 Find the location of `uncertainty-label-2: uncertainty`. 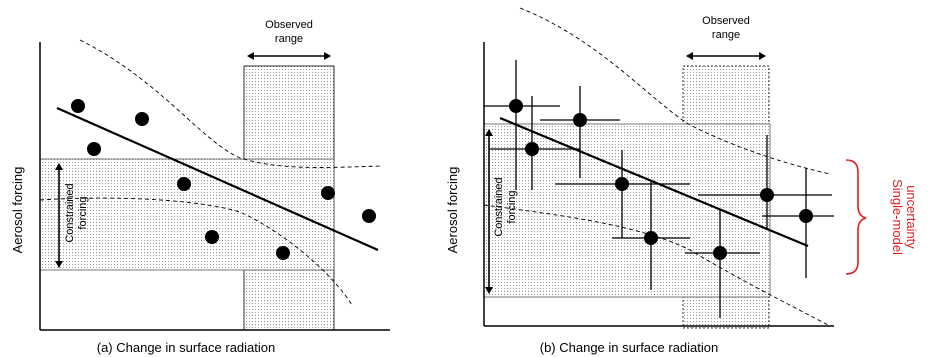

uncertainty-label-2: uncertainty is located at coordinates (911, 217).